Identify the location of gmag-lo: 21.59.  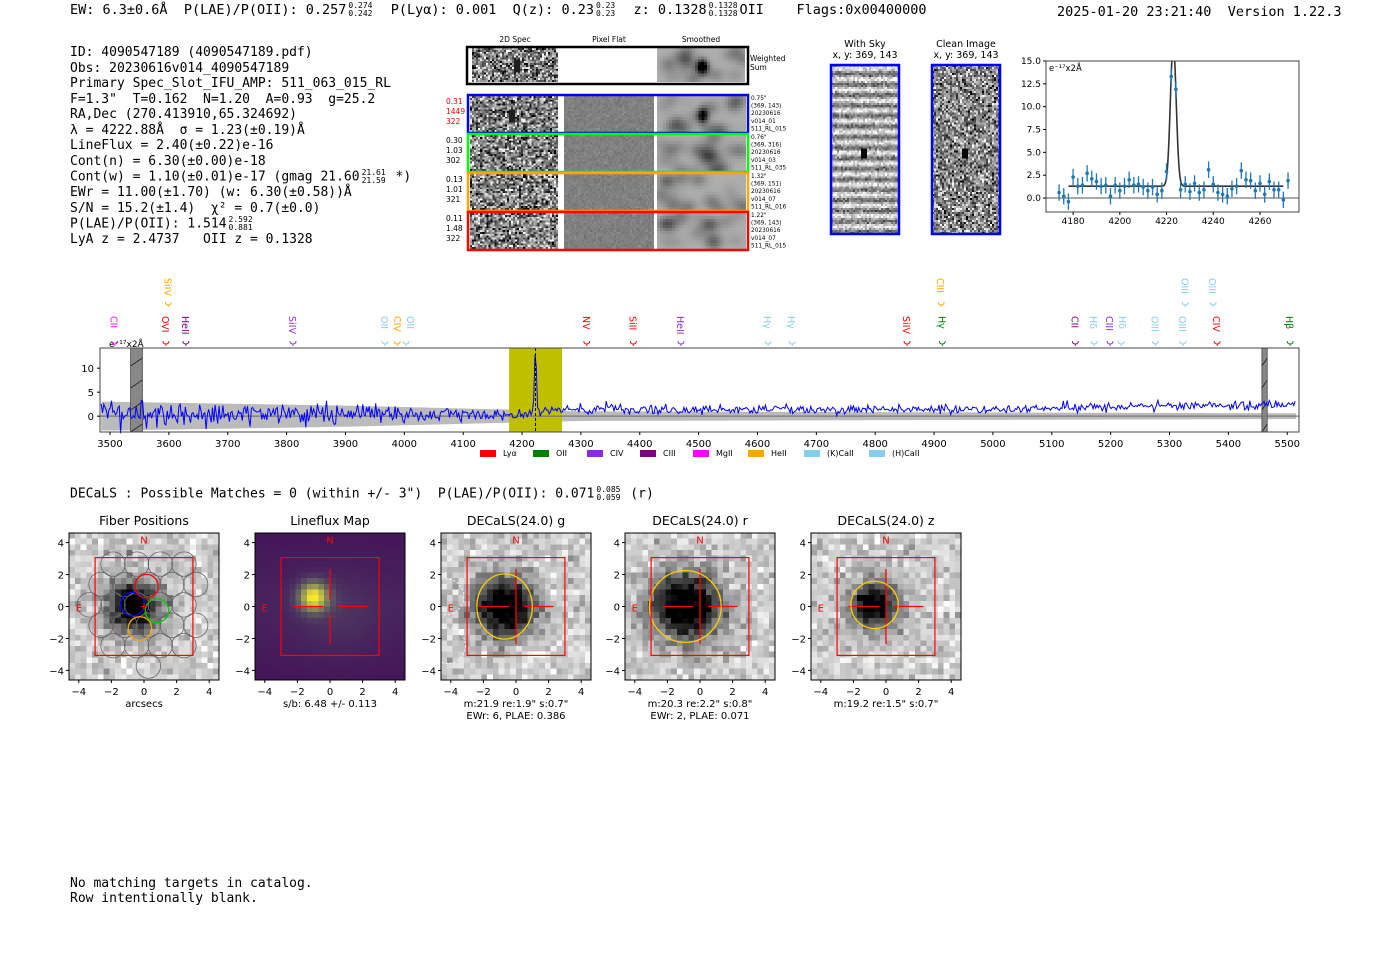
(373, 181).